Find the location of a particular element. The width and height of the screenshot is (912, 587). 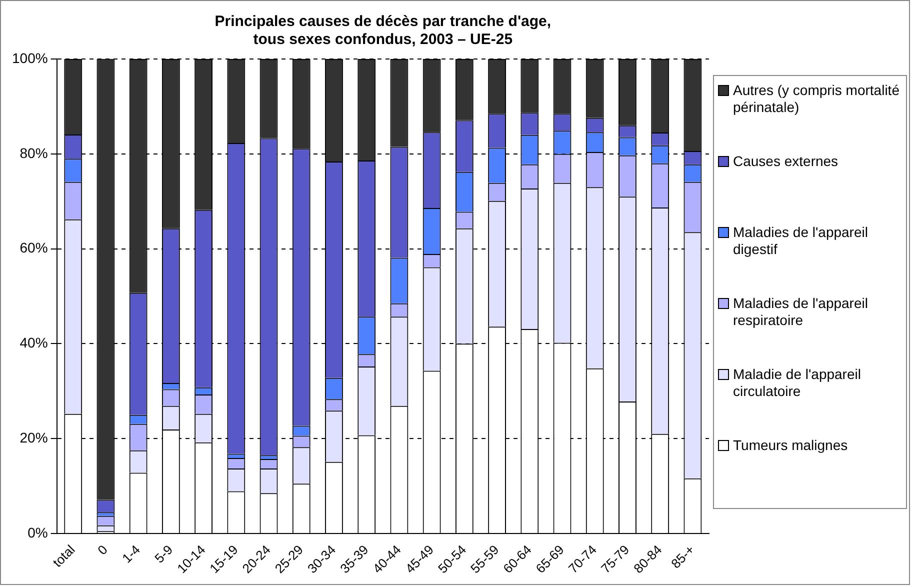

x-tick-label: 0 is located at coordinates (102, 550).